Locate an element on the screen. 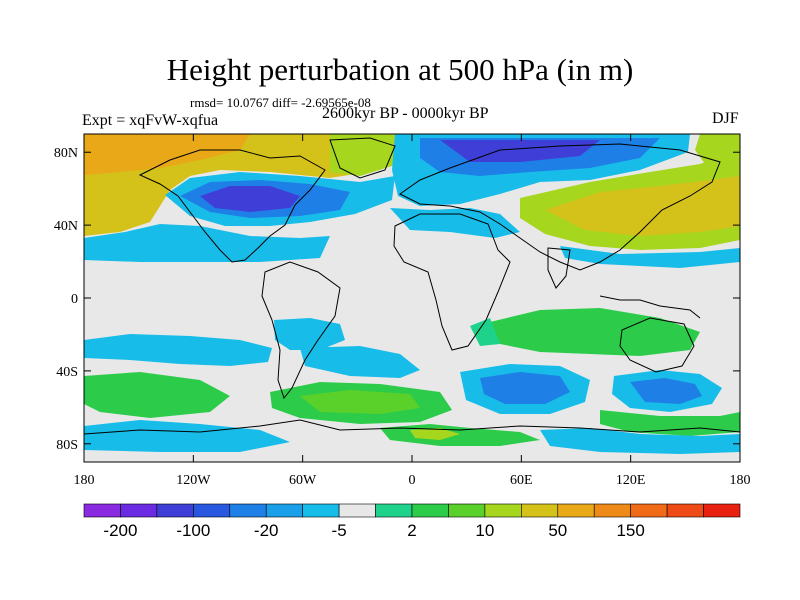 The image size is (800, 600). arctic-positive-core is located at coordinates (167, 154).